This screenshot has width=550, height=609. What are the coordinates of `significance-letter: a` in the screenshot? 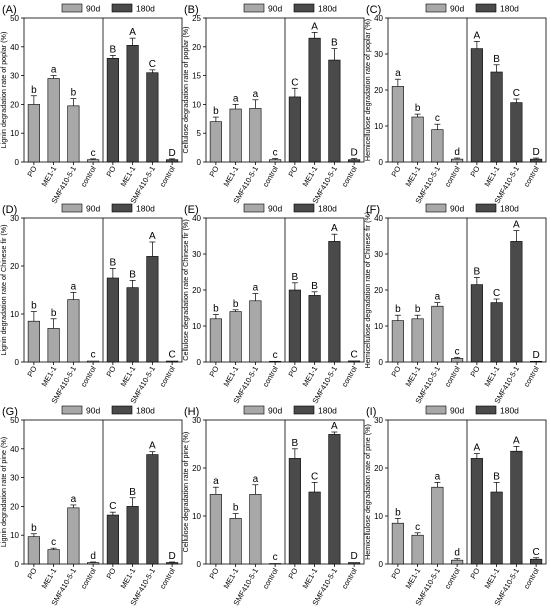 It's located at (236, 98).